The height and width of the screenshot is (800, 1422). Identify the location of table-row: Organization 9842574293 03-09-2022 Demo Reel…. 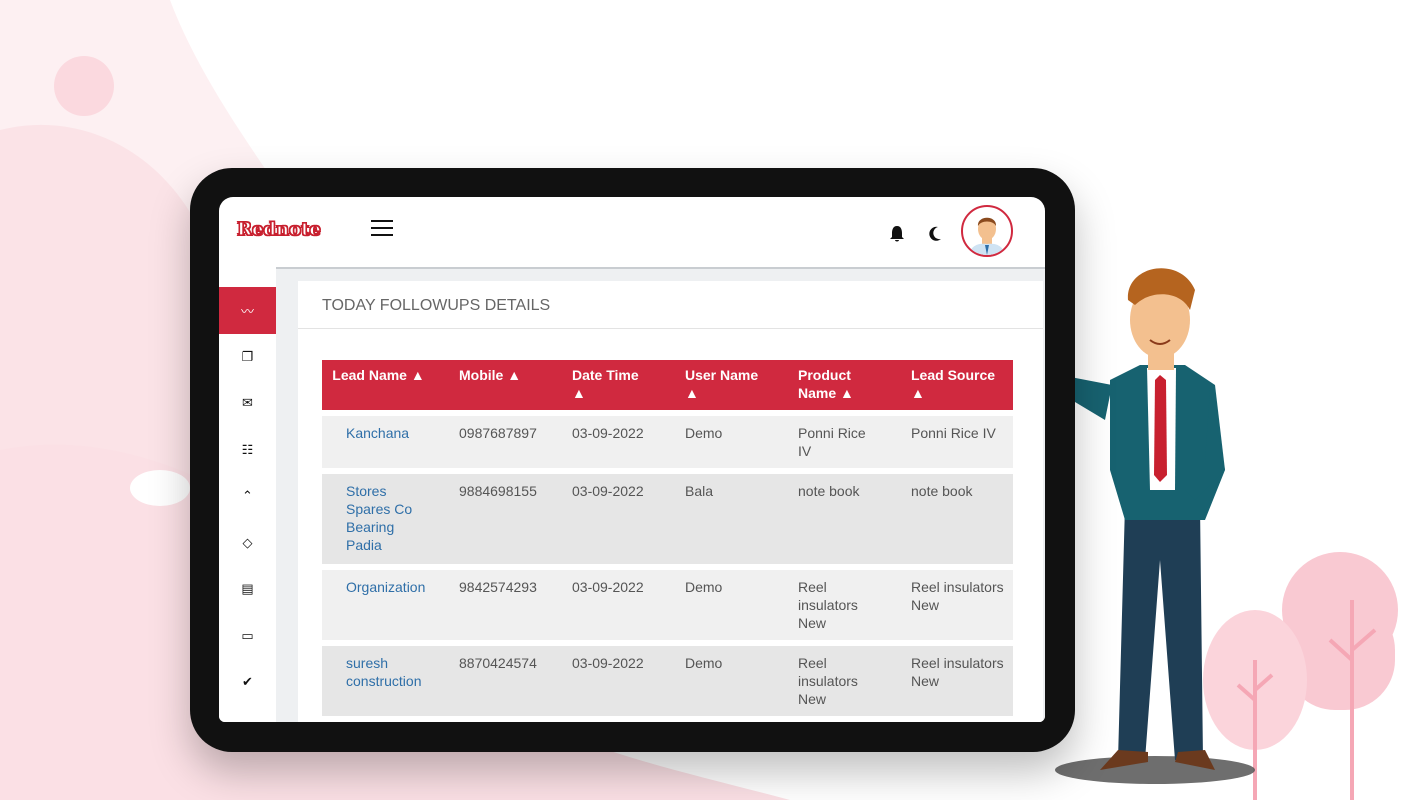
(667, 605).